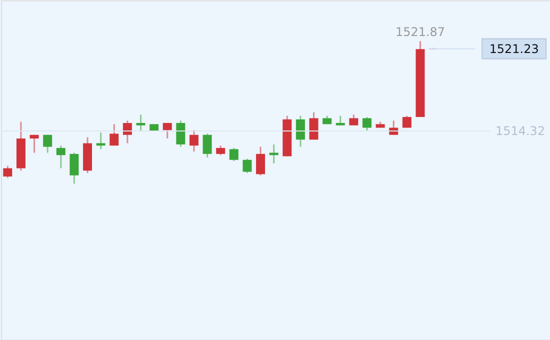 The width and height of the screenshot is (550, 340). What do you see at coordinates (420, 32) in the screenshot?
I see `annotation: 1521.87` at bounding box center [420, 32].